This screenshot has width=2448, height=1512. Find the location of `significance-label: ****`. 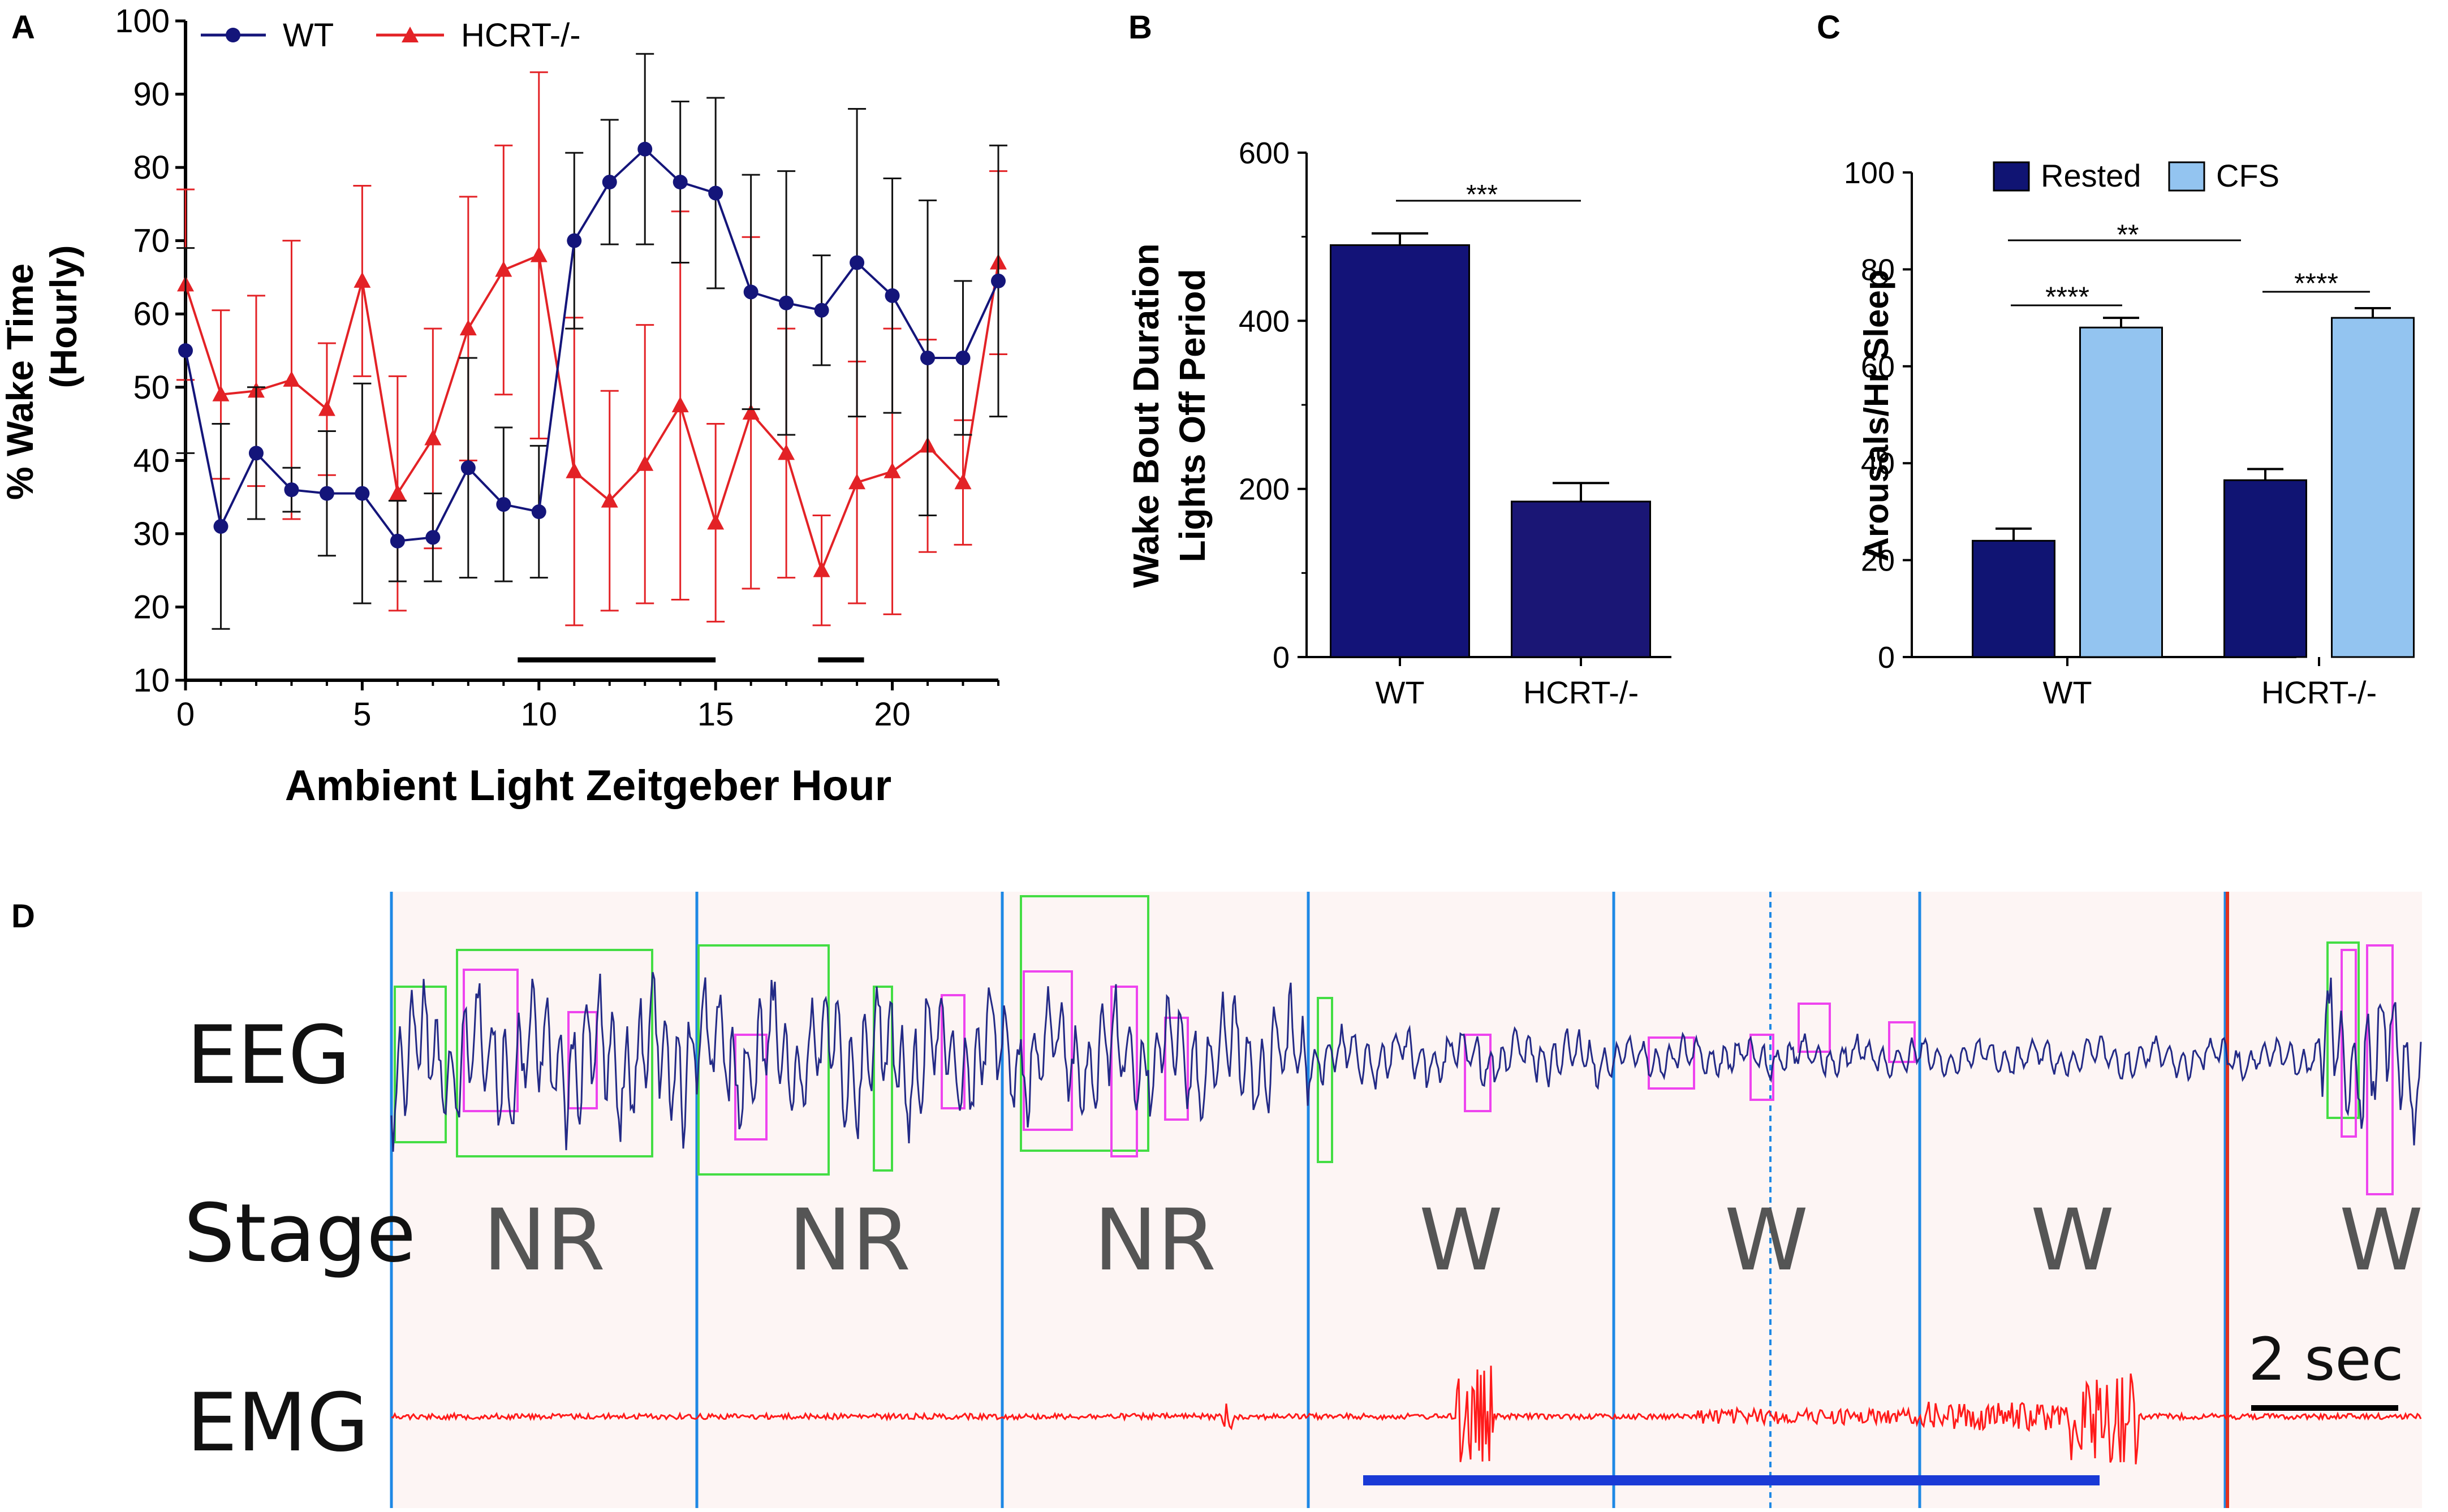

significance-label: **** is located at coordinates (2067, 297).